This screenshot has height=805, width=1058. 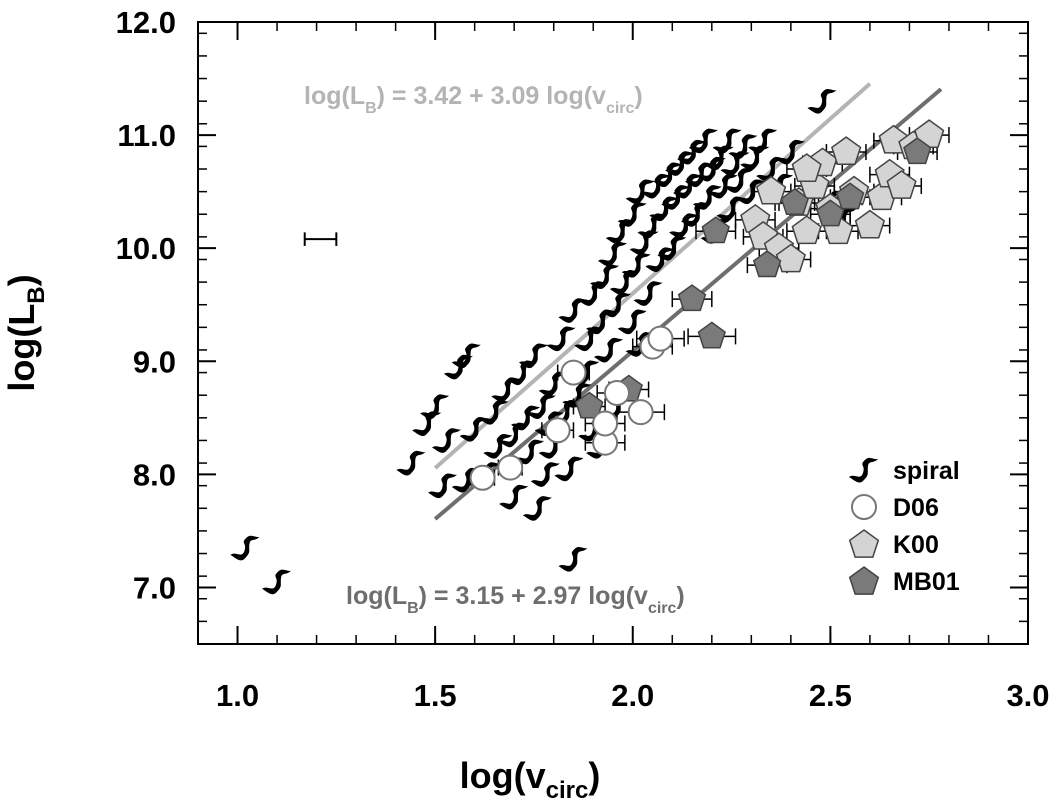 I want to click on legend-label-spiral: spiral, so click(x=926, y=471).